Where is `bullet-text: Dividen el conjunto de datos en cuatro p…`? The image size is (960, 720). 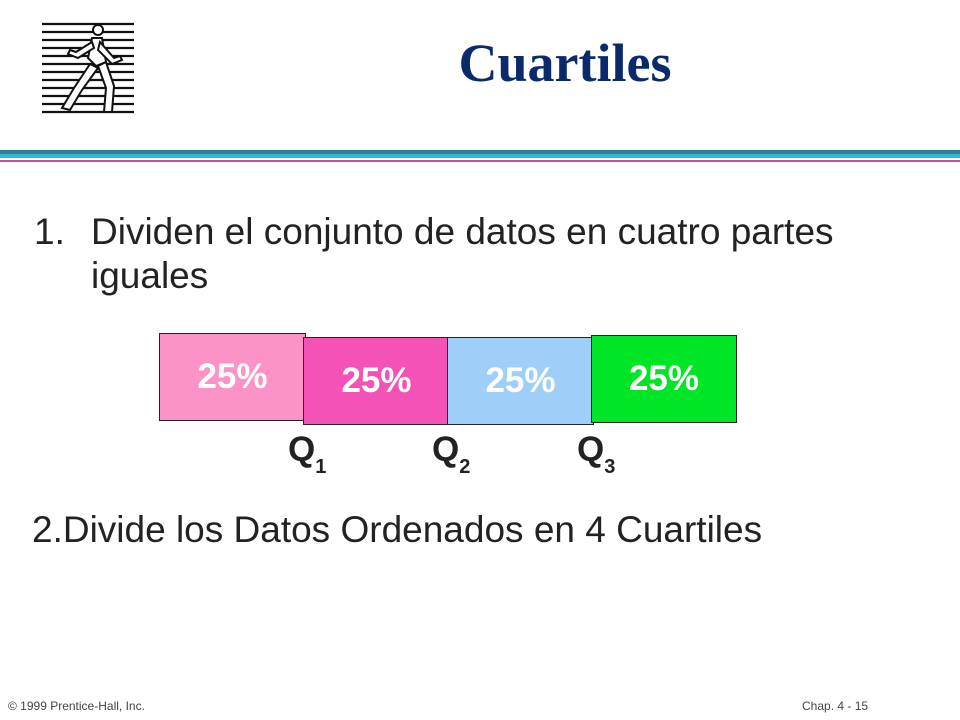
bullet-text: Dividen el conjunto de datos en cuatro p… is located at coordinates (462, 254).